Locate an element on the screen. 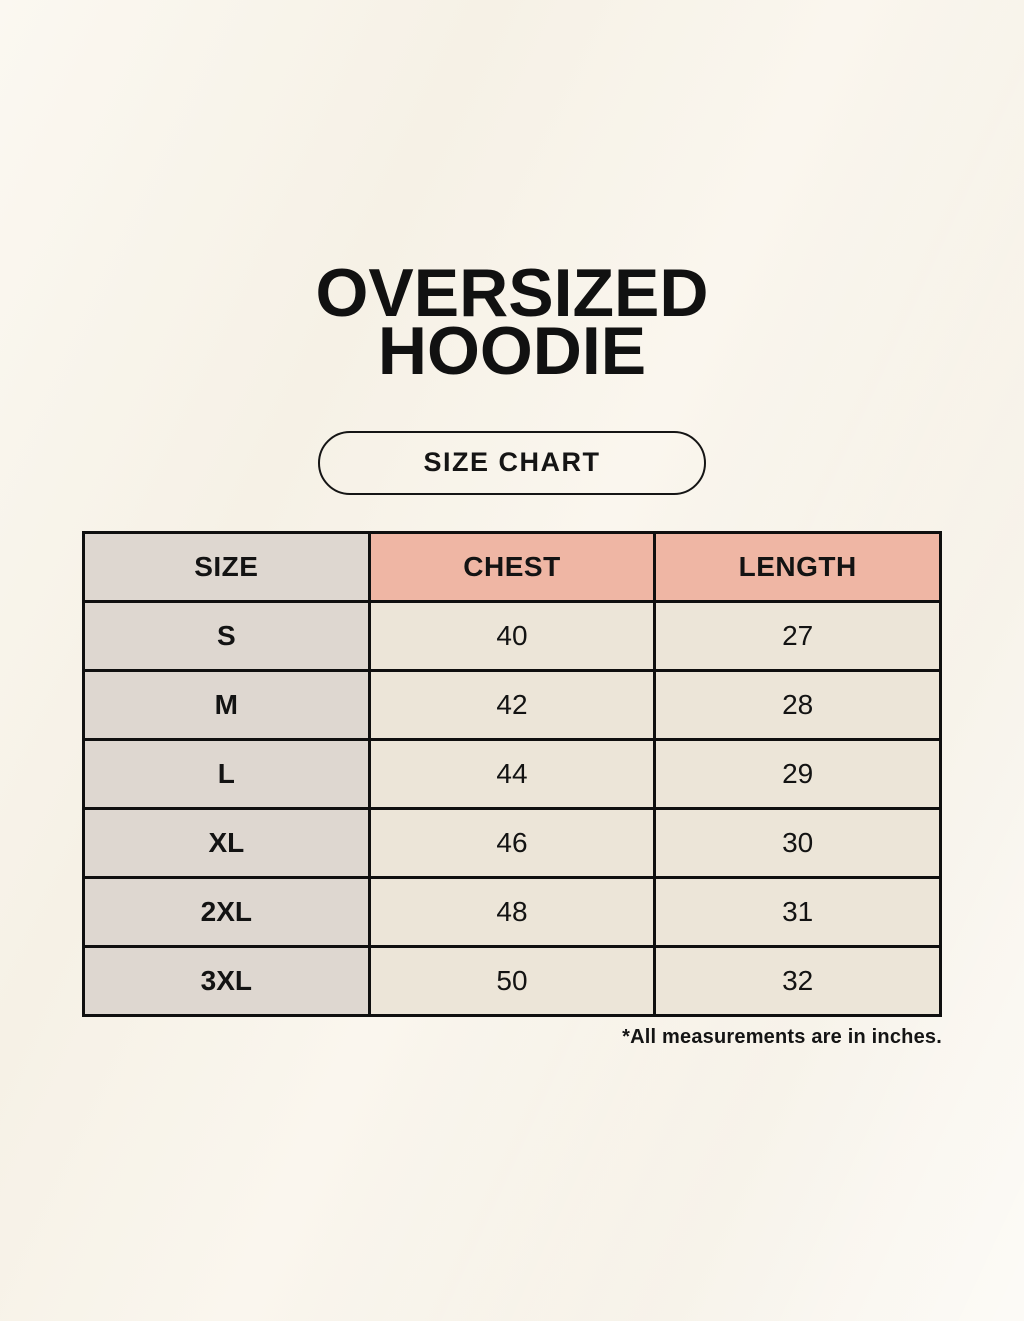 The image size is (1024, 1321). table-row: S 40 27 is located at coordinates (512, 635).